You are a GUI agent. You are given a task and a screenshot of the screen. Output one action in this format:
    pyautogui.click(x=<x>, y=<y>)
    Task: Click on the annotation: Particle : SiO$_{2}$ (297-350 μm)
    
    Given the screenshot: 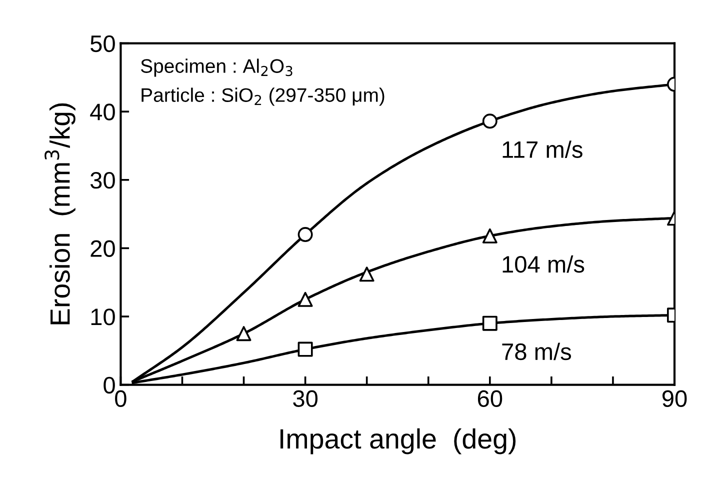 What is the action you would take?
    pyautogui.click(x=263, y=97)
    